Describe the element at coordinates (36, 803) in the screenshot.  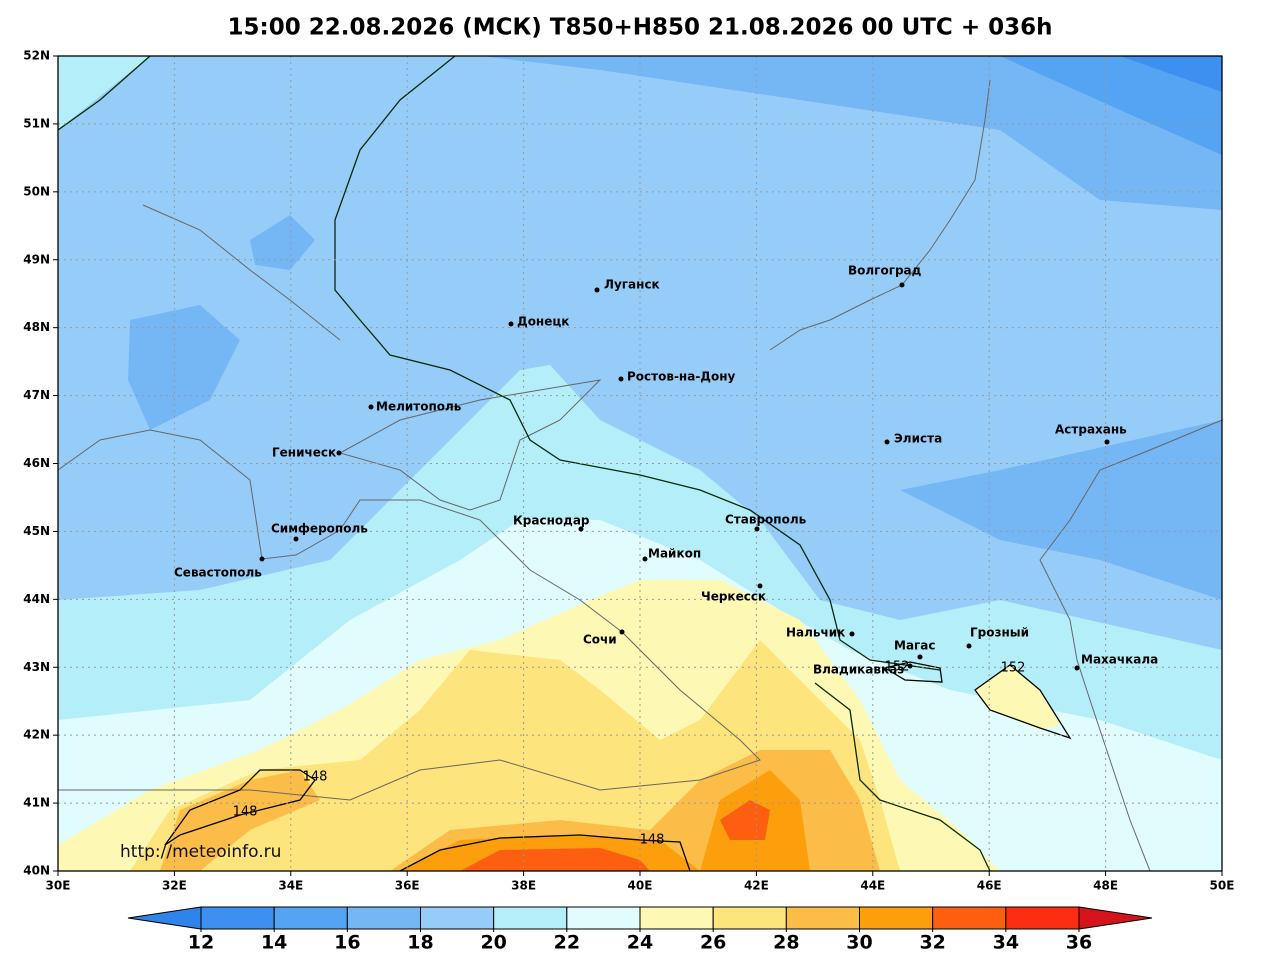
I see `lat-label: 41N` at that location.